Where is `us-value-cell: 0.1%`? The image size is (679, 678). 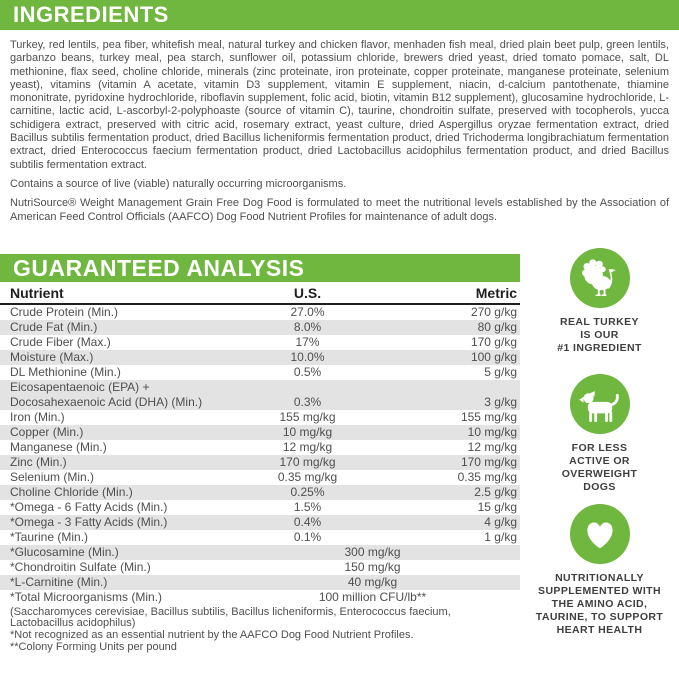
us-value-cell: 0.1% is located at coordinates (307, 536).